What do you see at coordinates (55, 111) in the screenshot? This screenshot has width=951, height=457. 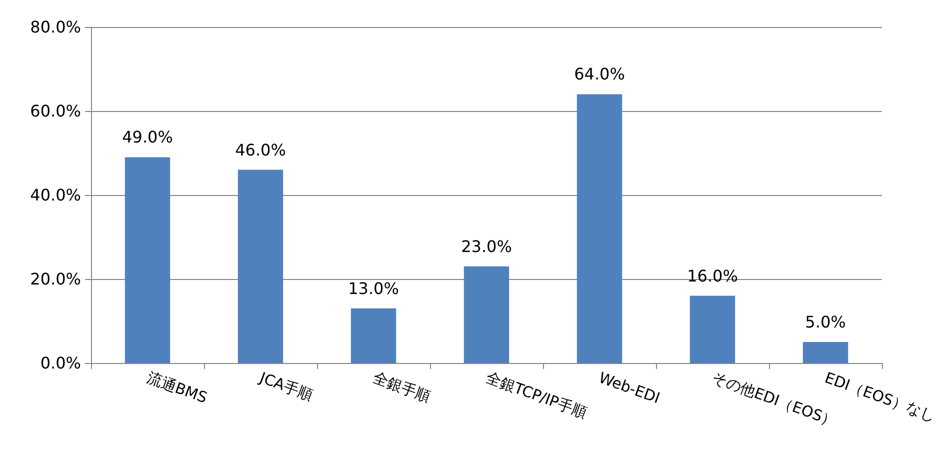 I see `y-tick-label: 60.0%` at bounding box center [55, 111].